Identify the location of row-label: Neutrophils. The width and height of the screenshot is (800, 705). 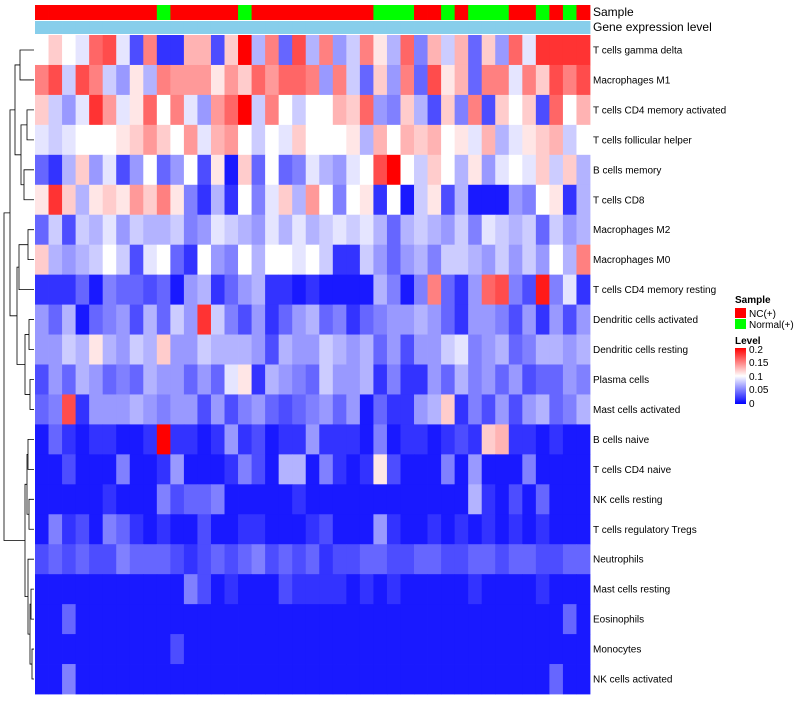
(618, 560).